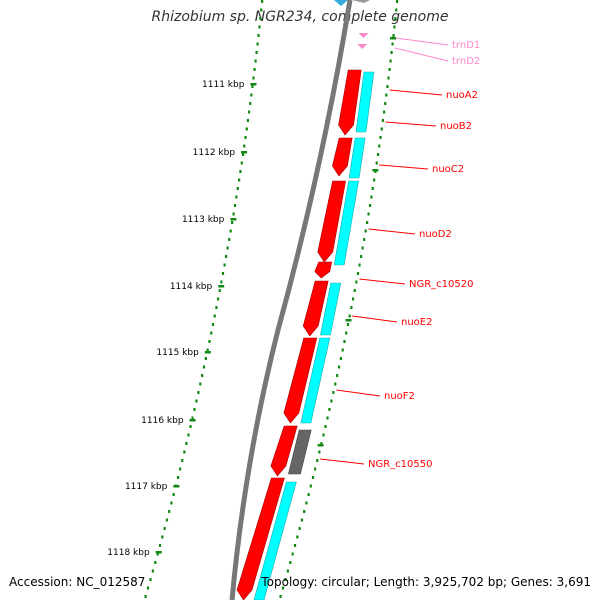 The width and height of the screenshot is (600, 600). What do you see at coordinates (203, 220) in the screenshot?
I see `scale-tick-label: 1113 kbp` at bounding box center [203, 220].